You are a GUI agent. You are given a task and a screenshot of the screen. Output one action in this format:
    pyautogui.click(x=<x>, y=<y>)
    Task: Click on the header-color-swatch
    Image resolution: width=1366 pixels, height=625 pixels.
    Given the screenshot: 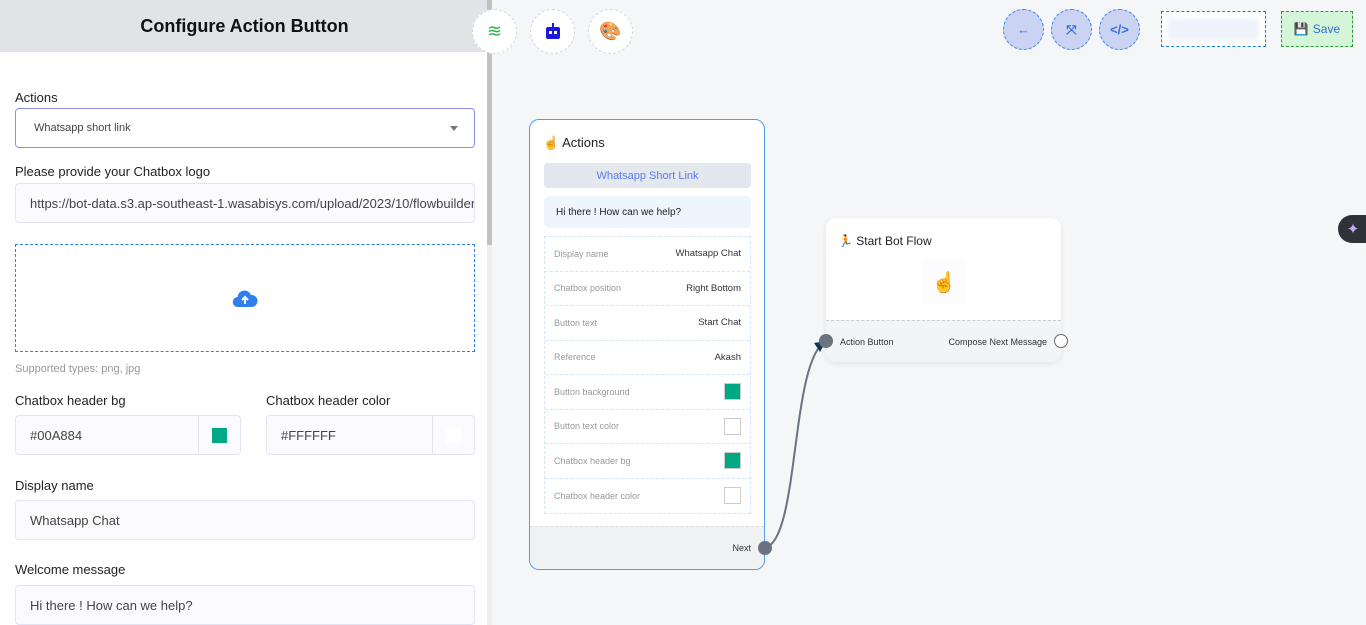 What is the action you would take?
    pyautogui.click(x=453, y=435)
    